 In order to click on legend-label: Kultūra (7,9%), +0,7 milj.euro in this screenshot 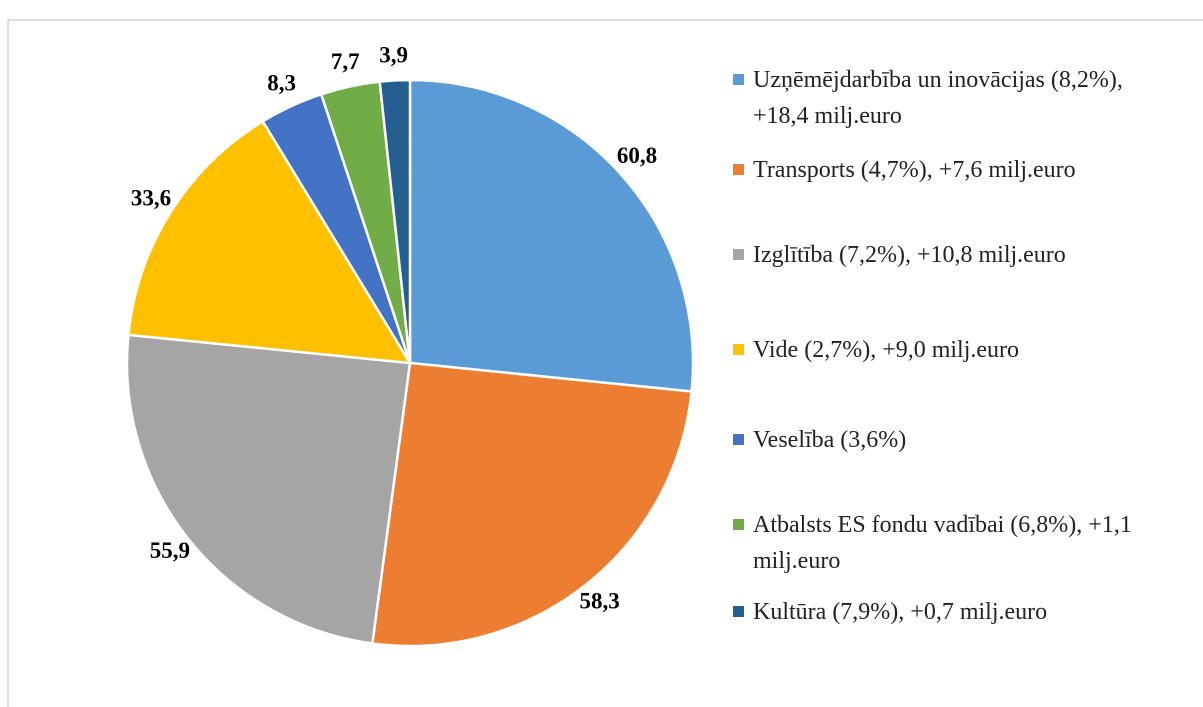, I will do `click(900, 612)`.